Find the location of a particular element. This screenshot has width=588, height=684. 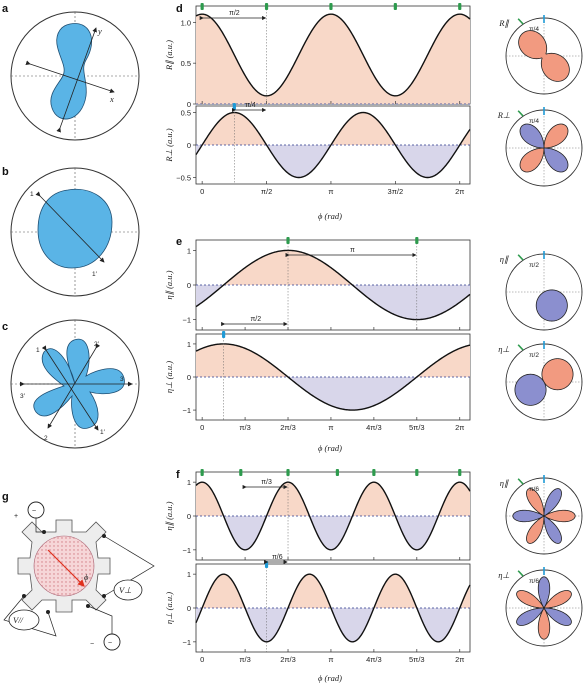

mark-1-prime: 1′ is located at coordinates (95, 274).